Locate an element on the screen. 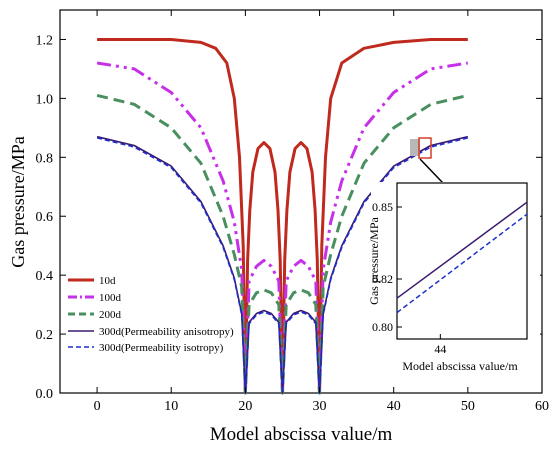 This screenshot has height=453, width=550. zoom-region-box is located at coordinates (425, 148).